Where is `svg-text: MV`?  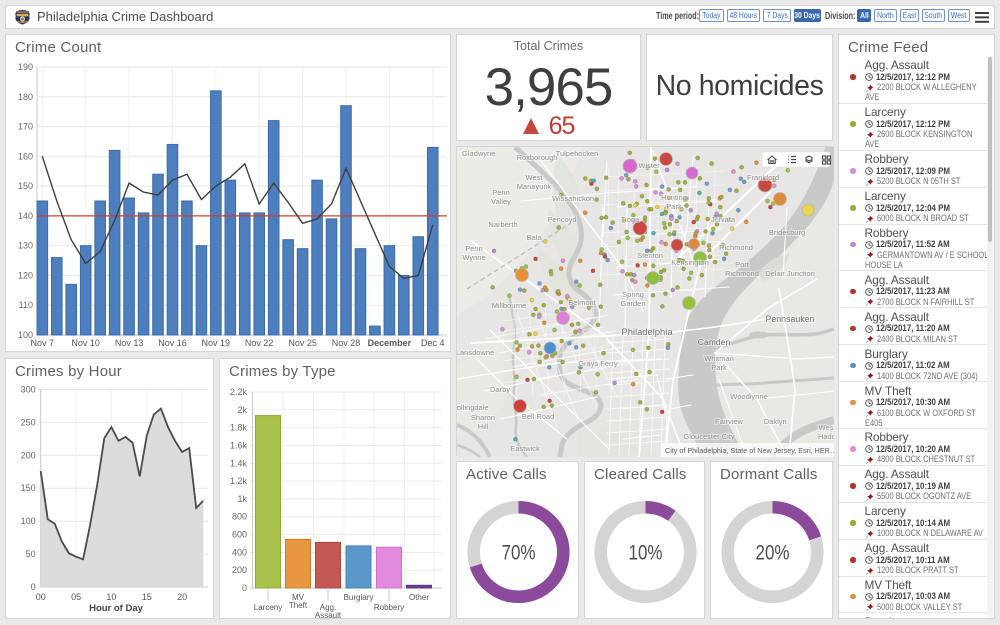 svg-text: MV is located at coordinates (298, 597).